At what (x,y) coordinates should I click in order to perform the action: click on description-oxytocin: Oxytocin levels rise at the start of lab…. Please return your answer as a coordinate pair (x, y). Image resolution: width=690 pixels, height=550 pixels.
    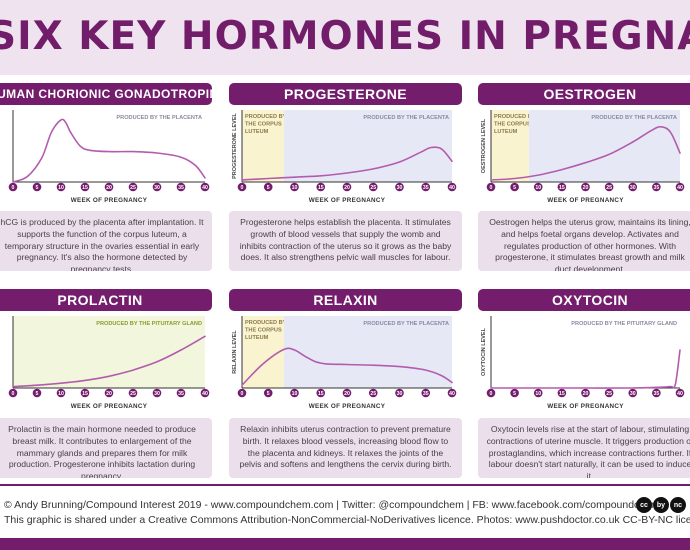
    Looking at the image, I should click on (584, 448).